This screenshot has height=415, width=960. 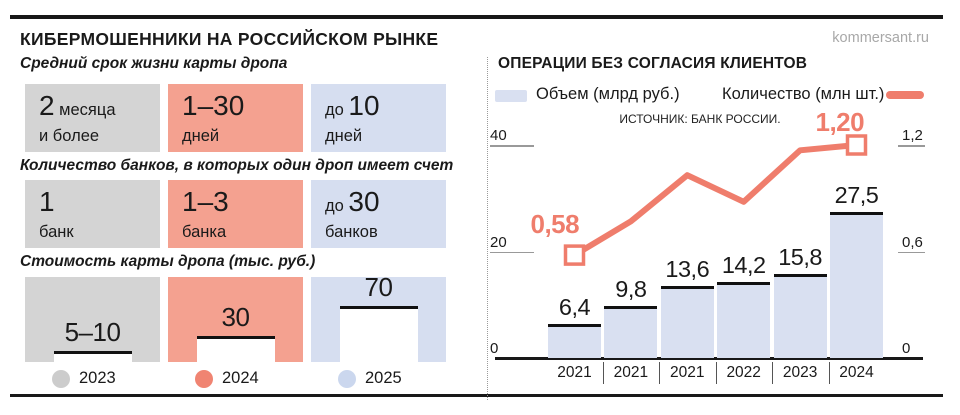 What do you see at coordinates (213, 105) in the screenshot?
I see `value-big: 1–30` at bounding box center [213, 105].